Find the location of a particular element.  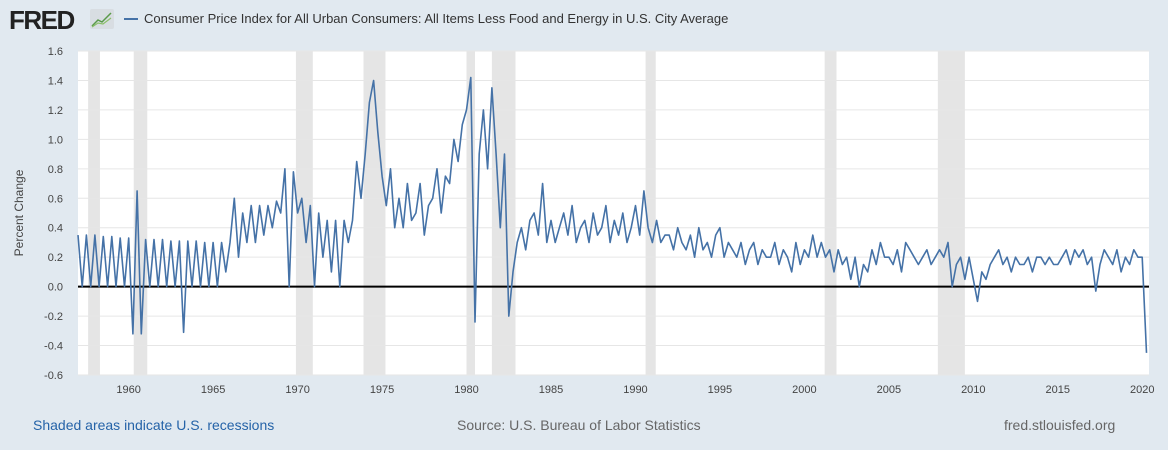

y-tick-label: 0.2 is located at coordinates (55, 258).